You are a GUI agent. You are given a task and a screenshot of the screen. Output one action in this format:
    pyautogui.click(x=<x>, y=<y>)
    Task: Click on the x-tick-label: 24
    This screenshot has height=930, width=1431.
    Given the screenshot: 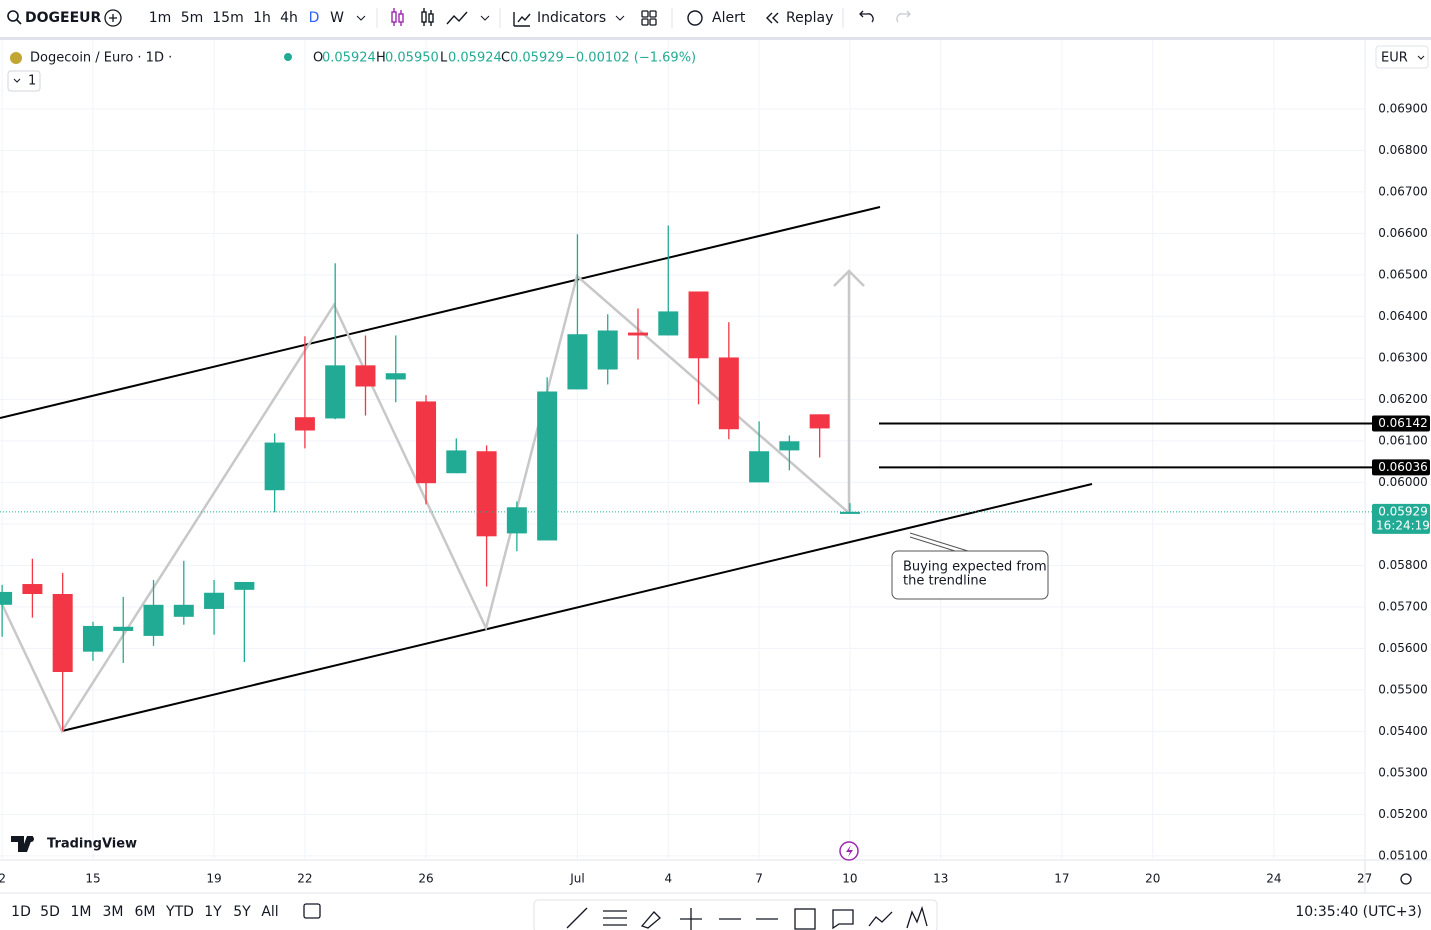 What is the action you would take?
    pyautogui.click(x=1273, y=879)
    